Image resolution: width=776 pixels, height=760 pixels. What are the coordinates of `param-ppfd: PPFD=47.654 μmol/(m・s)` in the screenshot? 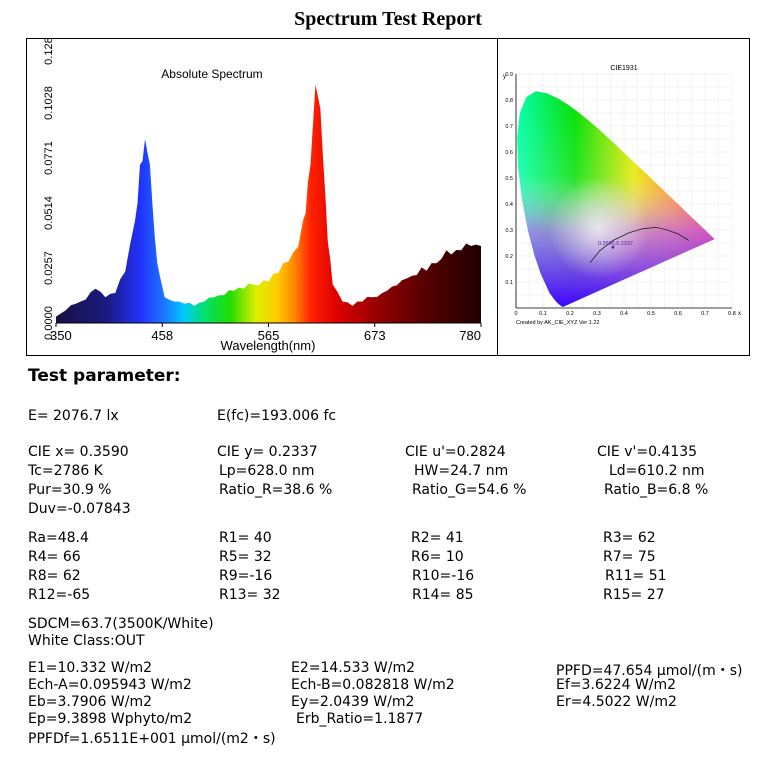 It's located at (649, 671).